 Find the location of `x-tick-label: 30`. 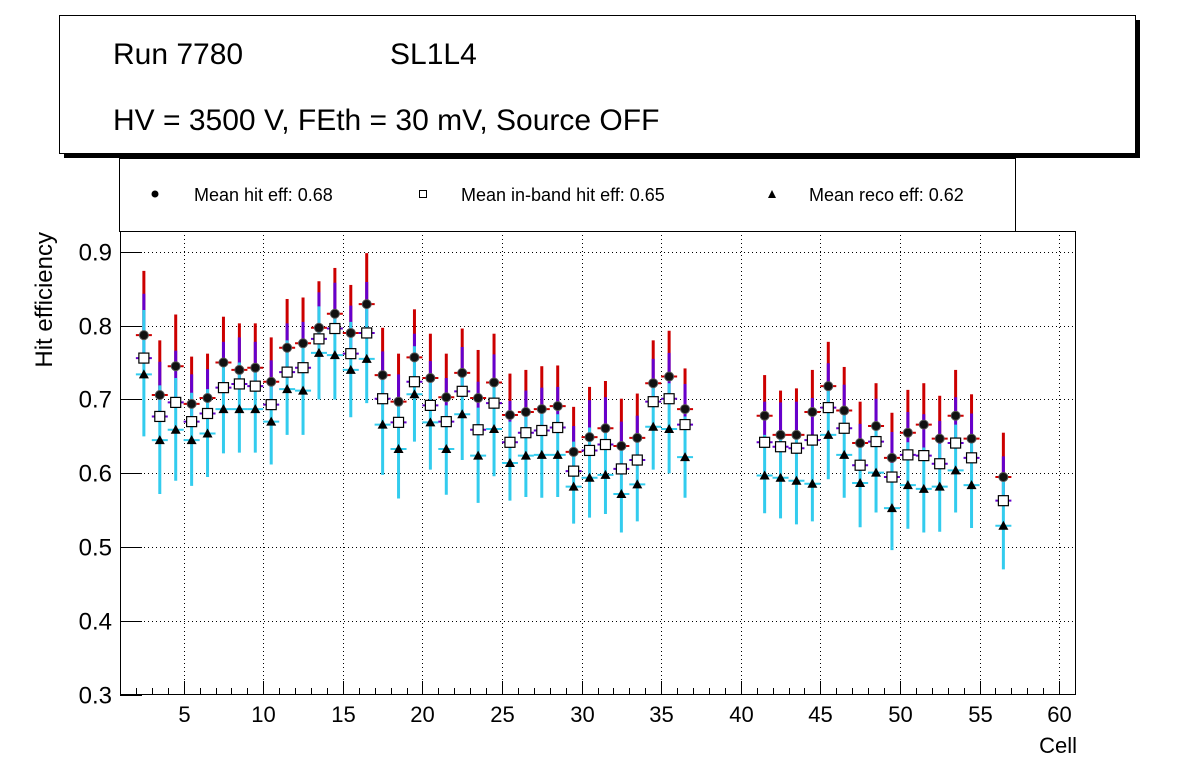

x-tick-label: 30 is located at coordinates (582, 714).